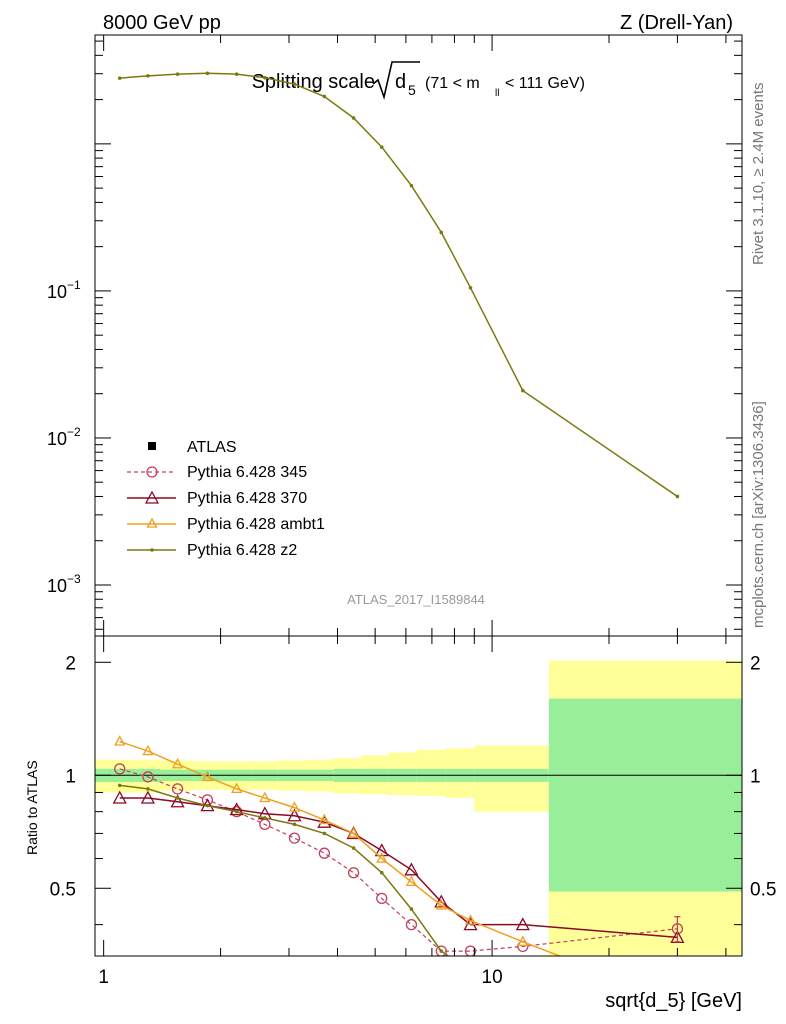  Describe the element at coordinates (400, 82) in the screenshot. I see `title-var-text: d` at that location.